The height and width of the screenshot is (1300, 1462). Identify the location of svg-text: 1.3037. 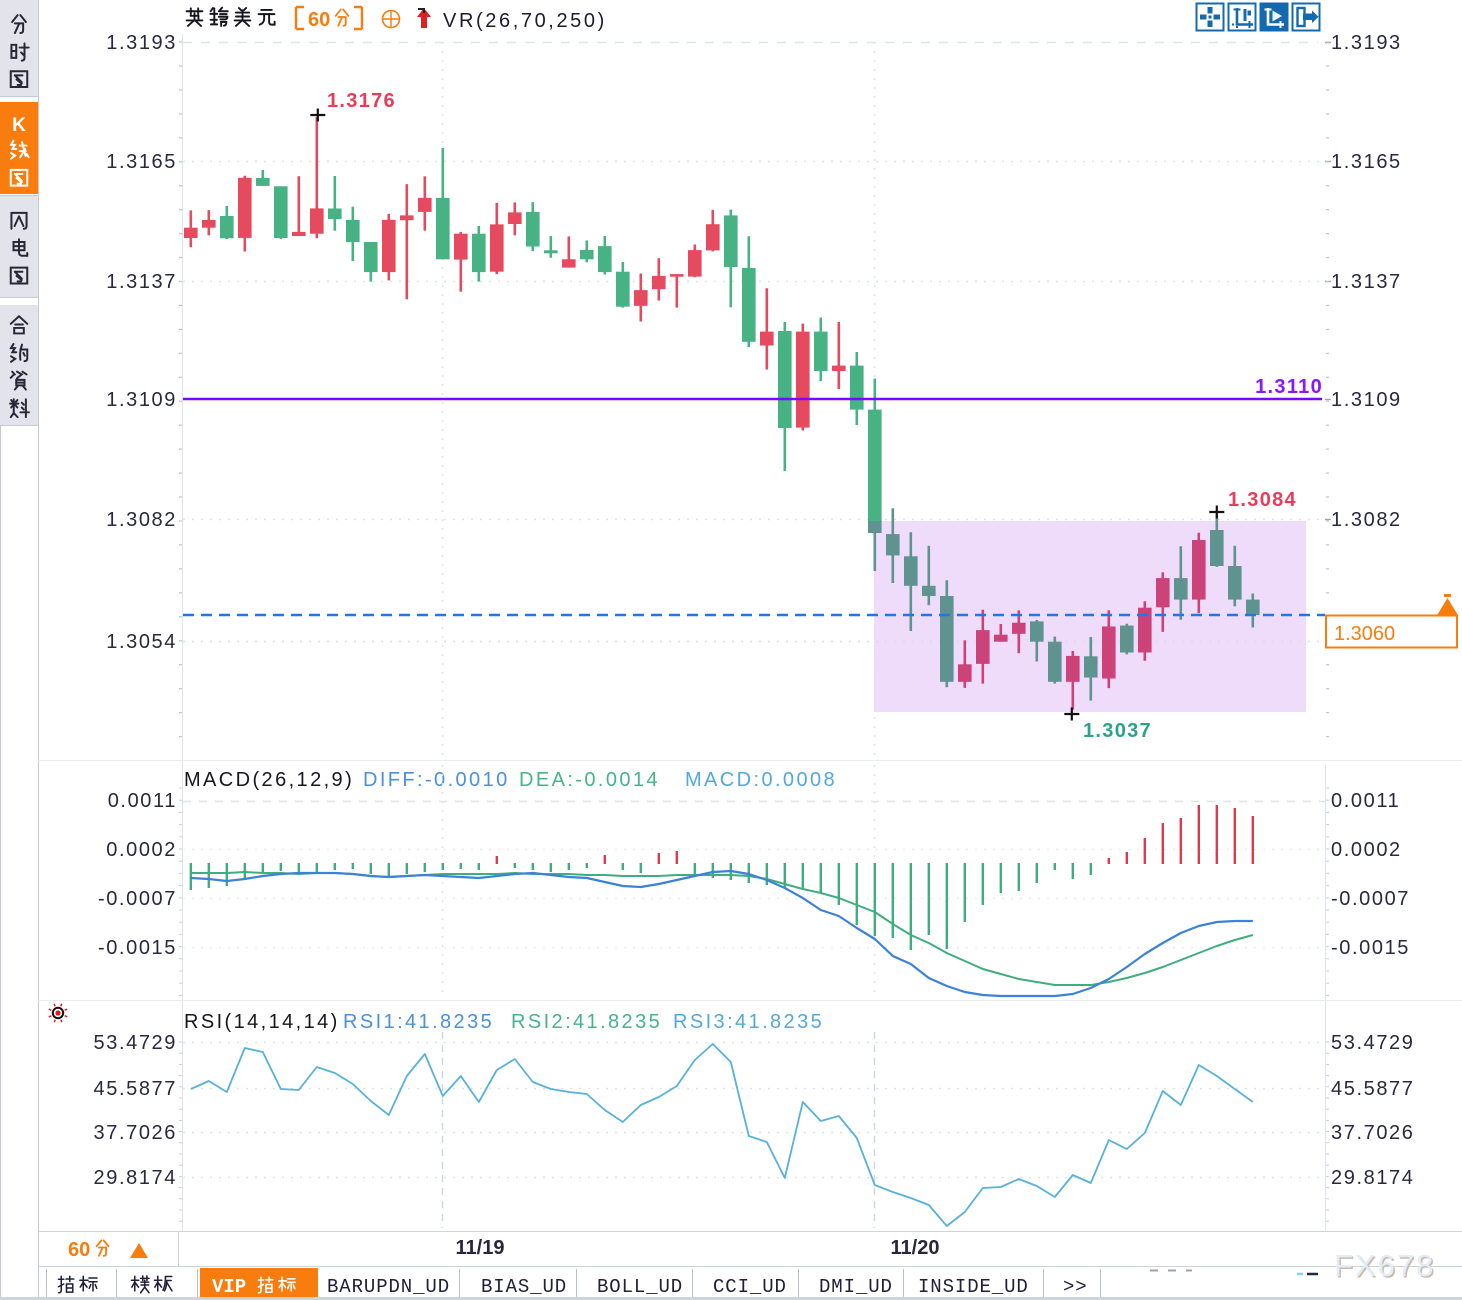
(1117, 731).